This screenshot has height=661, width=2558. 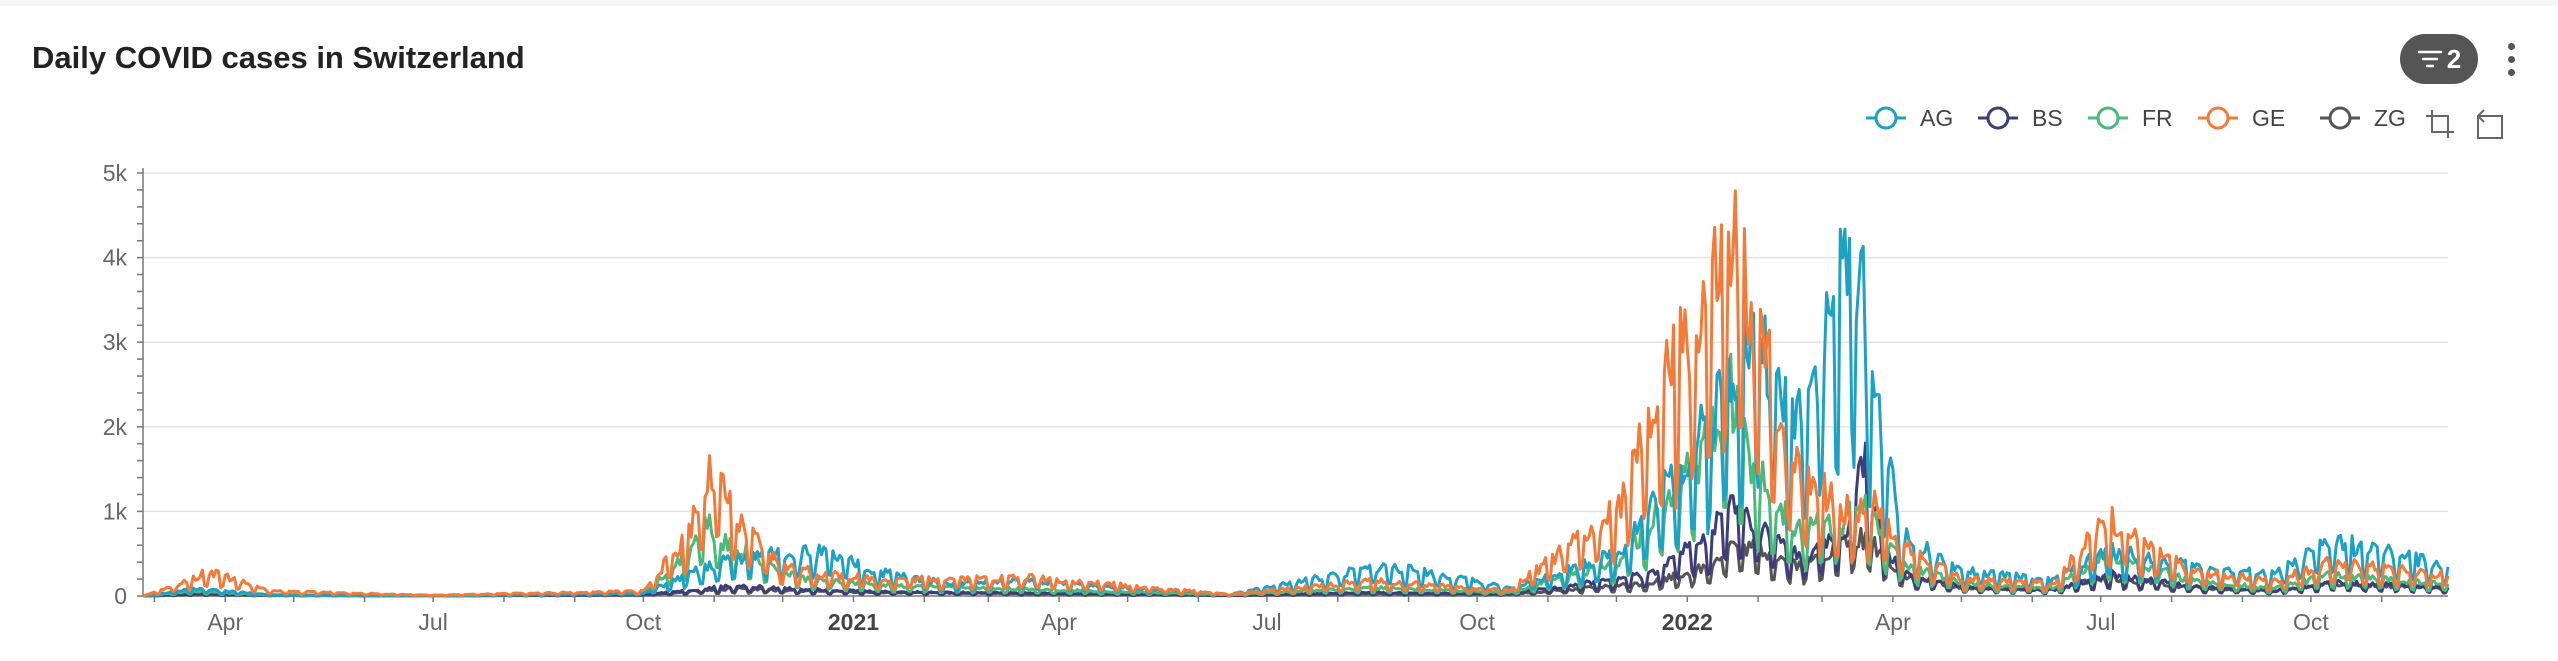 What do you see at coordinates (1936, 118) in the screenshot?
I see `legend-label: AG` at bounding box center [1936, 118].